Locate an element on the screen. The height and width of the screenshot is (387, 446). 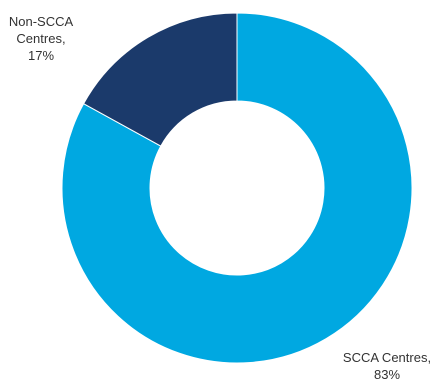
slice-non-scca-centres is located at coordinates (160, 79).